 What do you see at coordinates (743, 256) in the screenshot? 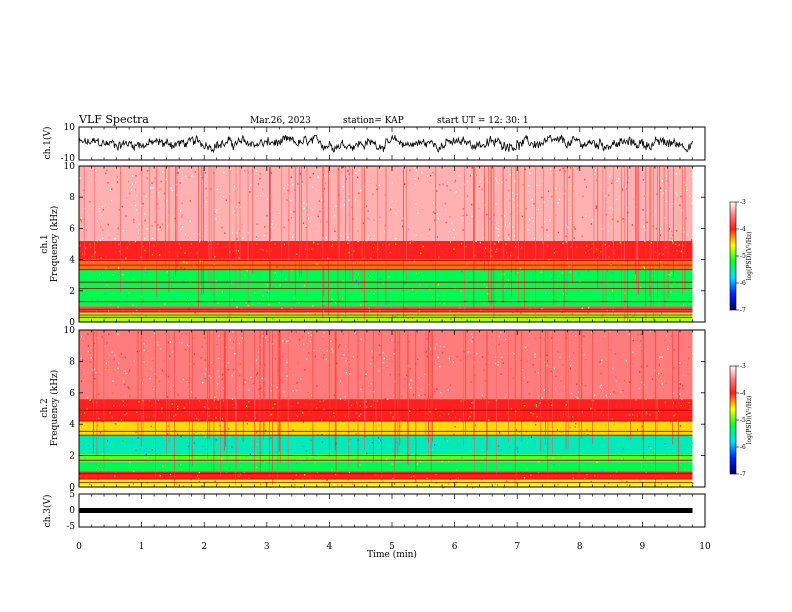
I see `colorbar-tick-label: -5` at bounding box center [743, 256].